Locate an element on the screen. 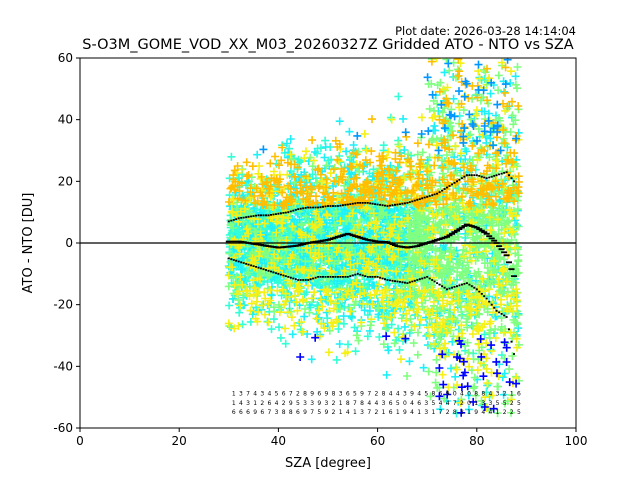  y-tick-label: -20 is located at coordinates (63, 305).